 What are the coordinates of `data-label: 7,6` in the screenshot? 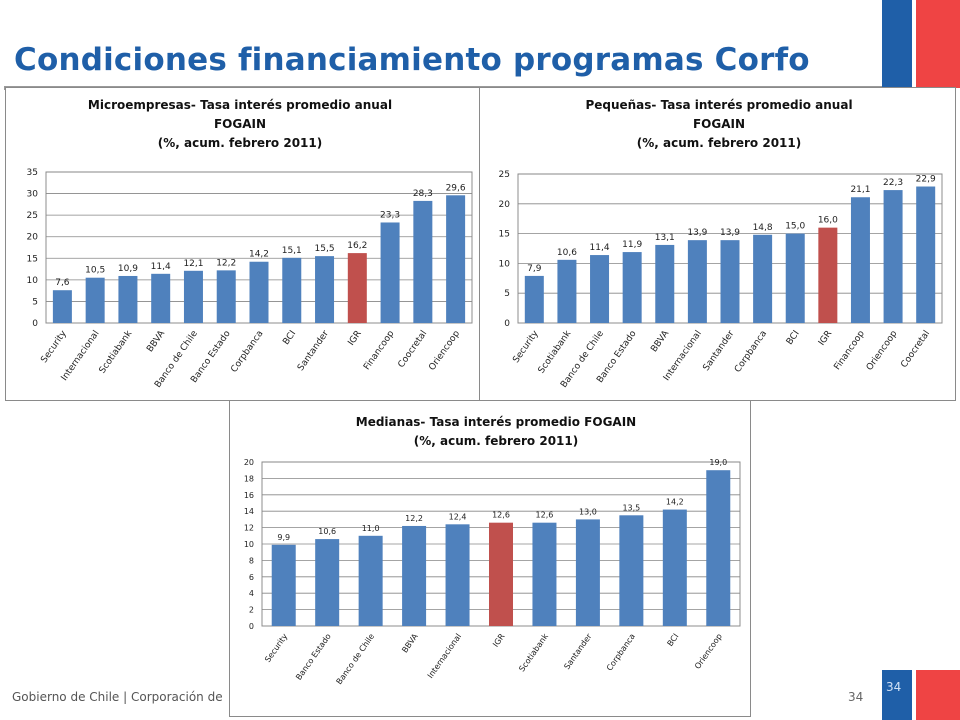 It's located at (62, 283).